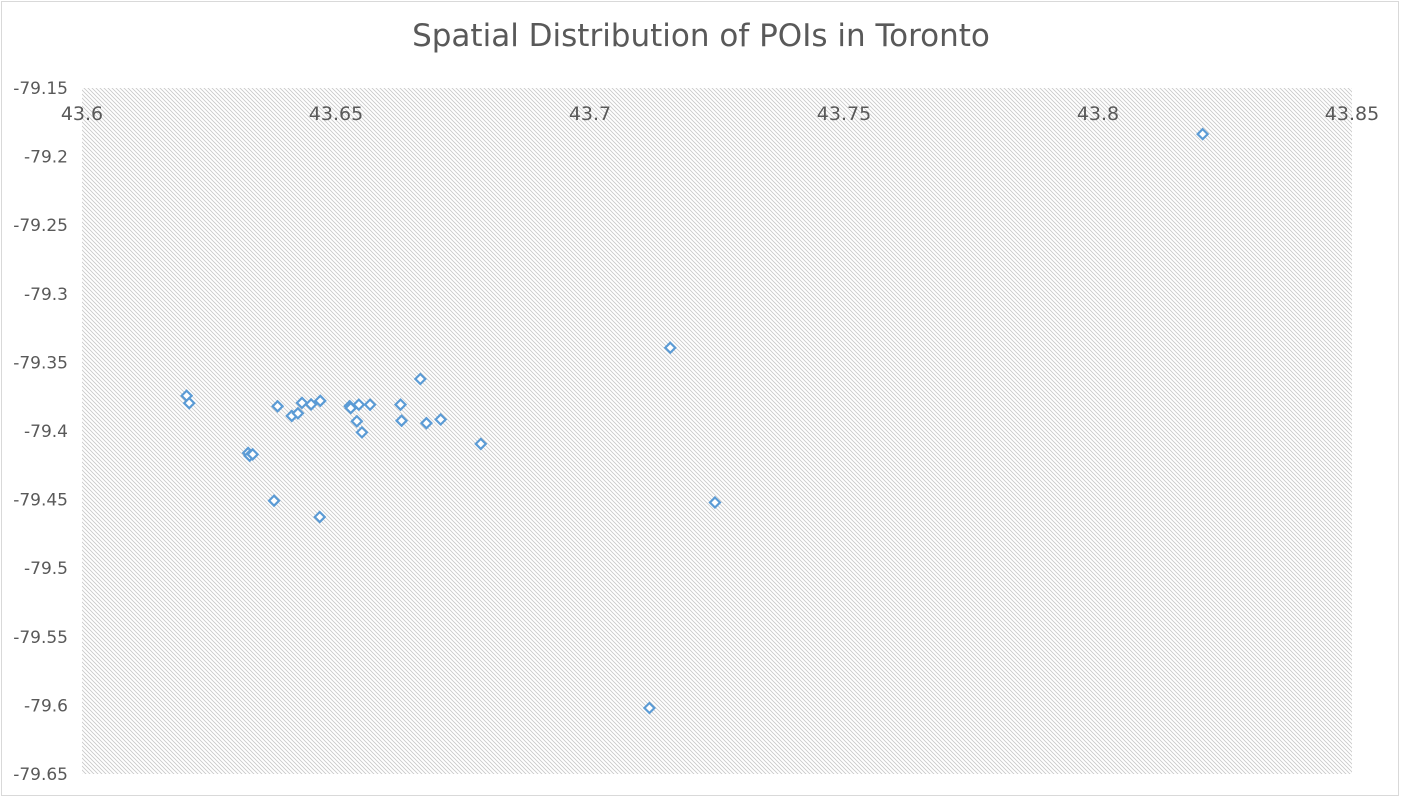 The image size is (1402, 799). What do you see at coordinates (40, 638) in the screenshot?
I see `y-tick-label: -79.55` at bounding box center [40, 638].